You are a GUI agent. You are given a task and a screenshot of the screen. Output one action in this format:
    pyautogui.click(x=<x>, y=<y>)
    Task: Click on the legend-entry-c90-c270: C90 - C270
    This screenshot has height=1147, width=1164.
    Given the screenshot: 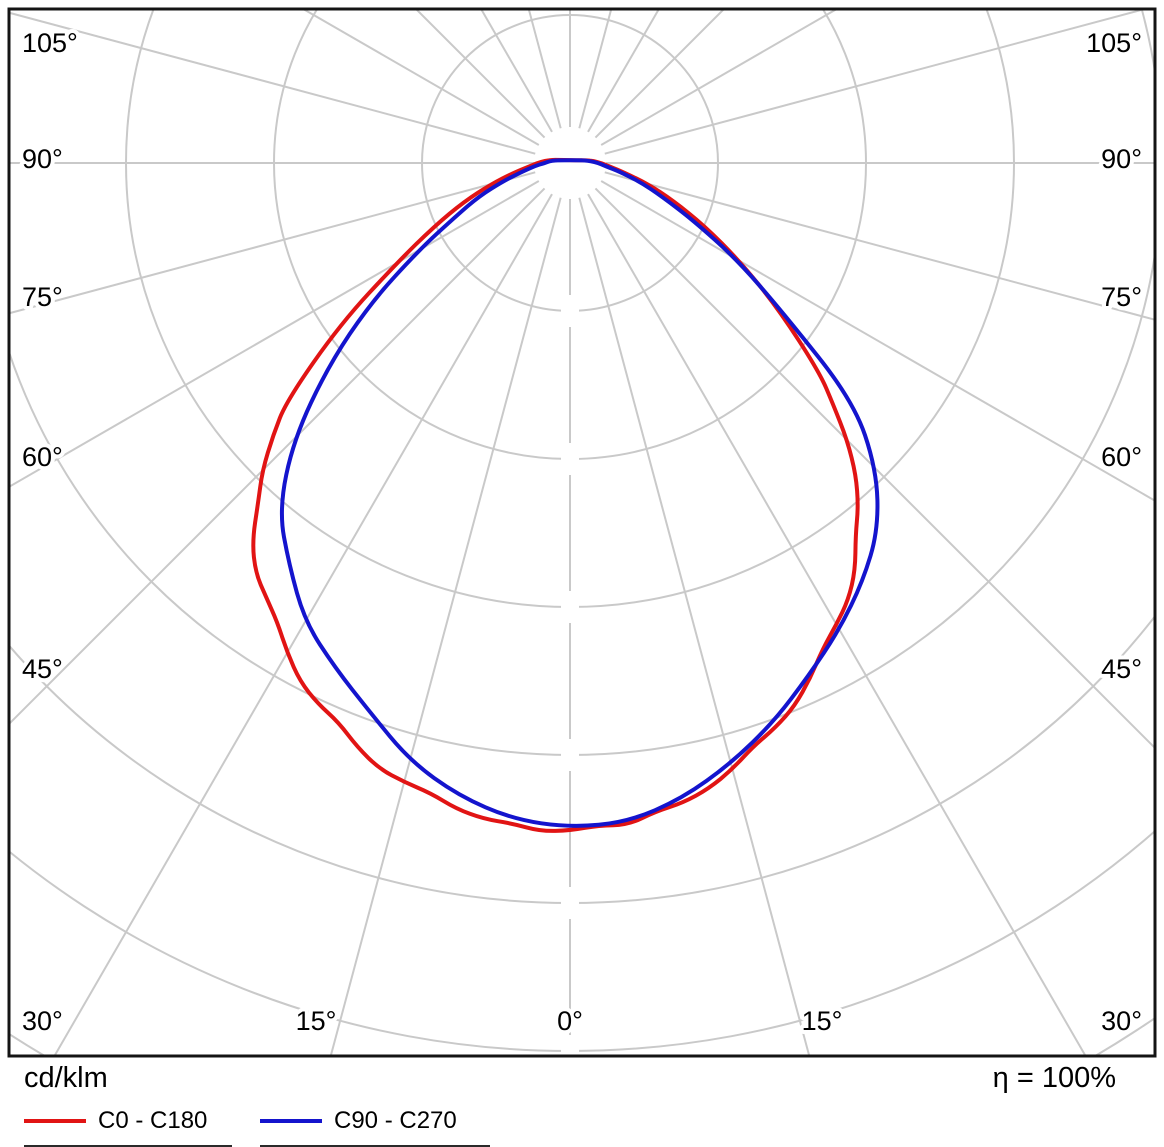 What is the action you would take?
    pyautogui.click(x=375, y=1127)
    